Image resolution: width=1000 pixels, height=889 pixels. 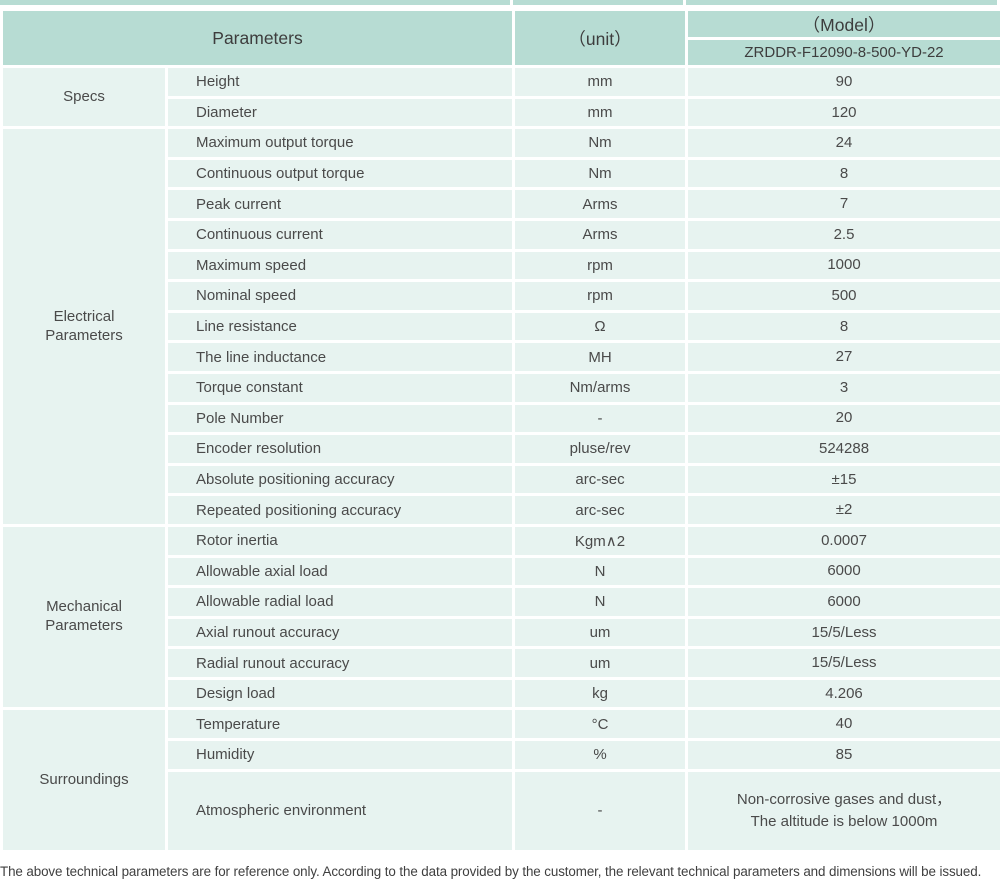 What do you see at coordinates (842, 510) in the screenshot?
I see `value-cell: ±2` at bounding box center [842, 510].